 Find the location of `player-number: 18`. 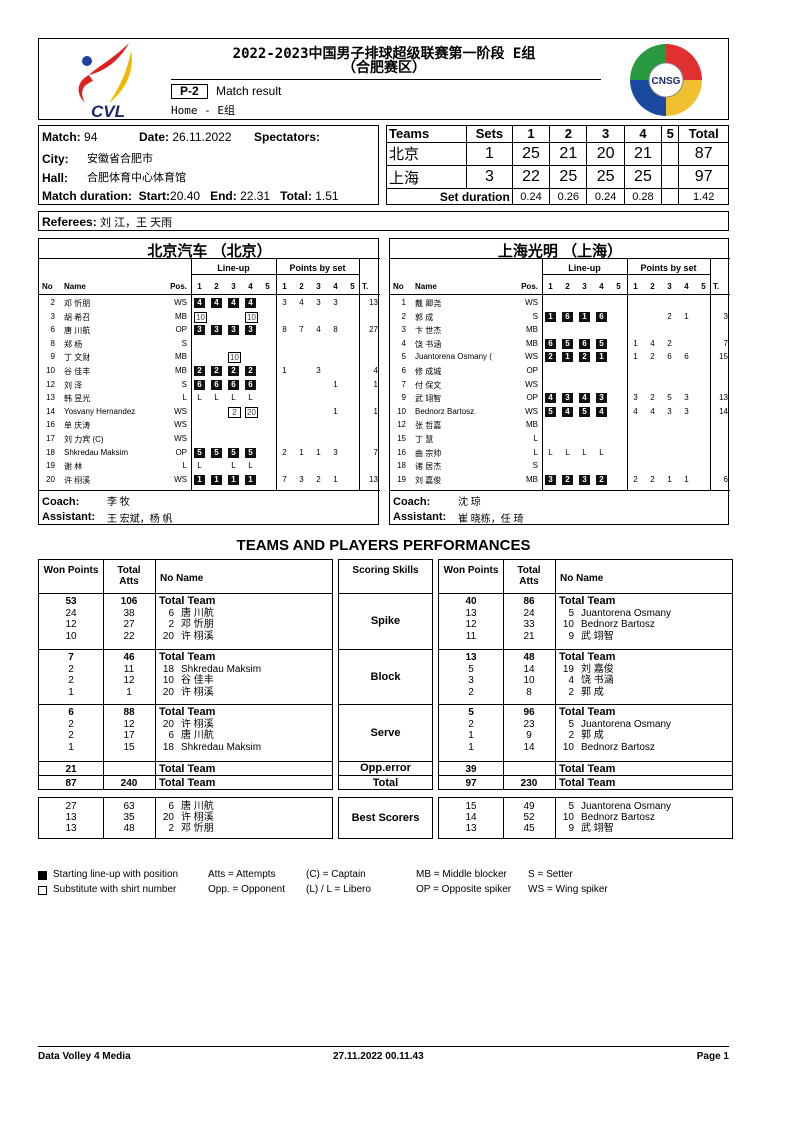

player-number: 18 is located at coordinates (401, 466).